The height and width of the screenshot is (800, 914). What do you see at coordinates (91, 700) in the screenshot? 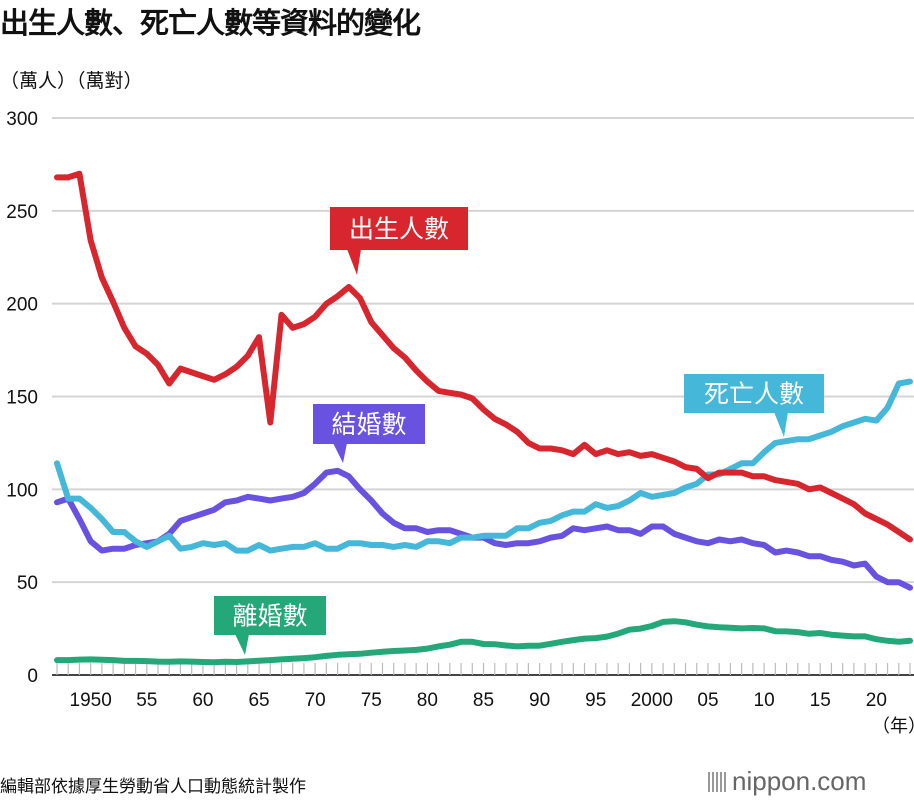
I see `x-tick-label: 1950` at bounding box center [91, 700].